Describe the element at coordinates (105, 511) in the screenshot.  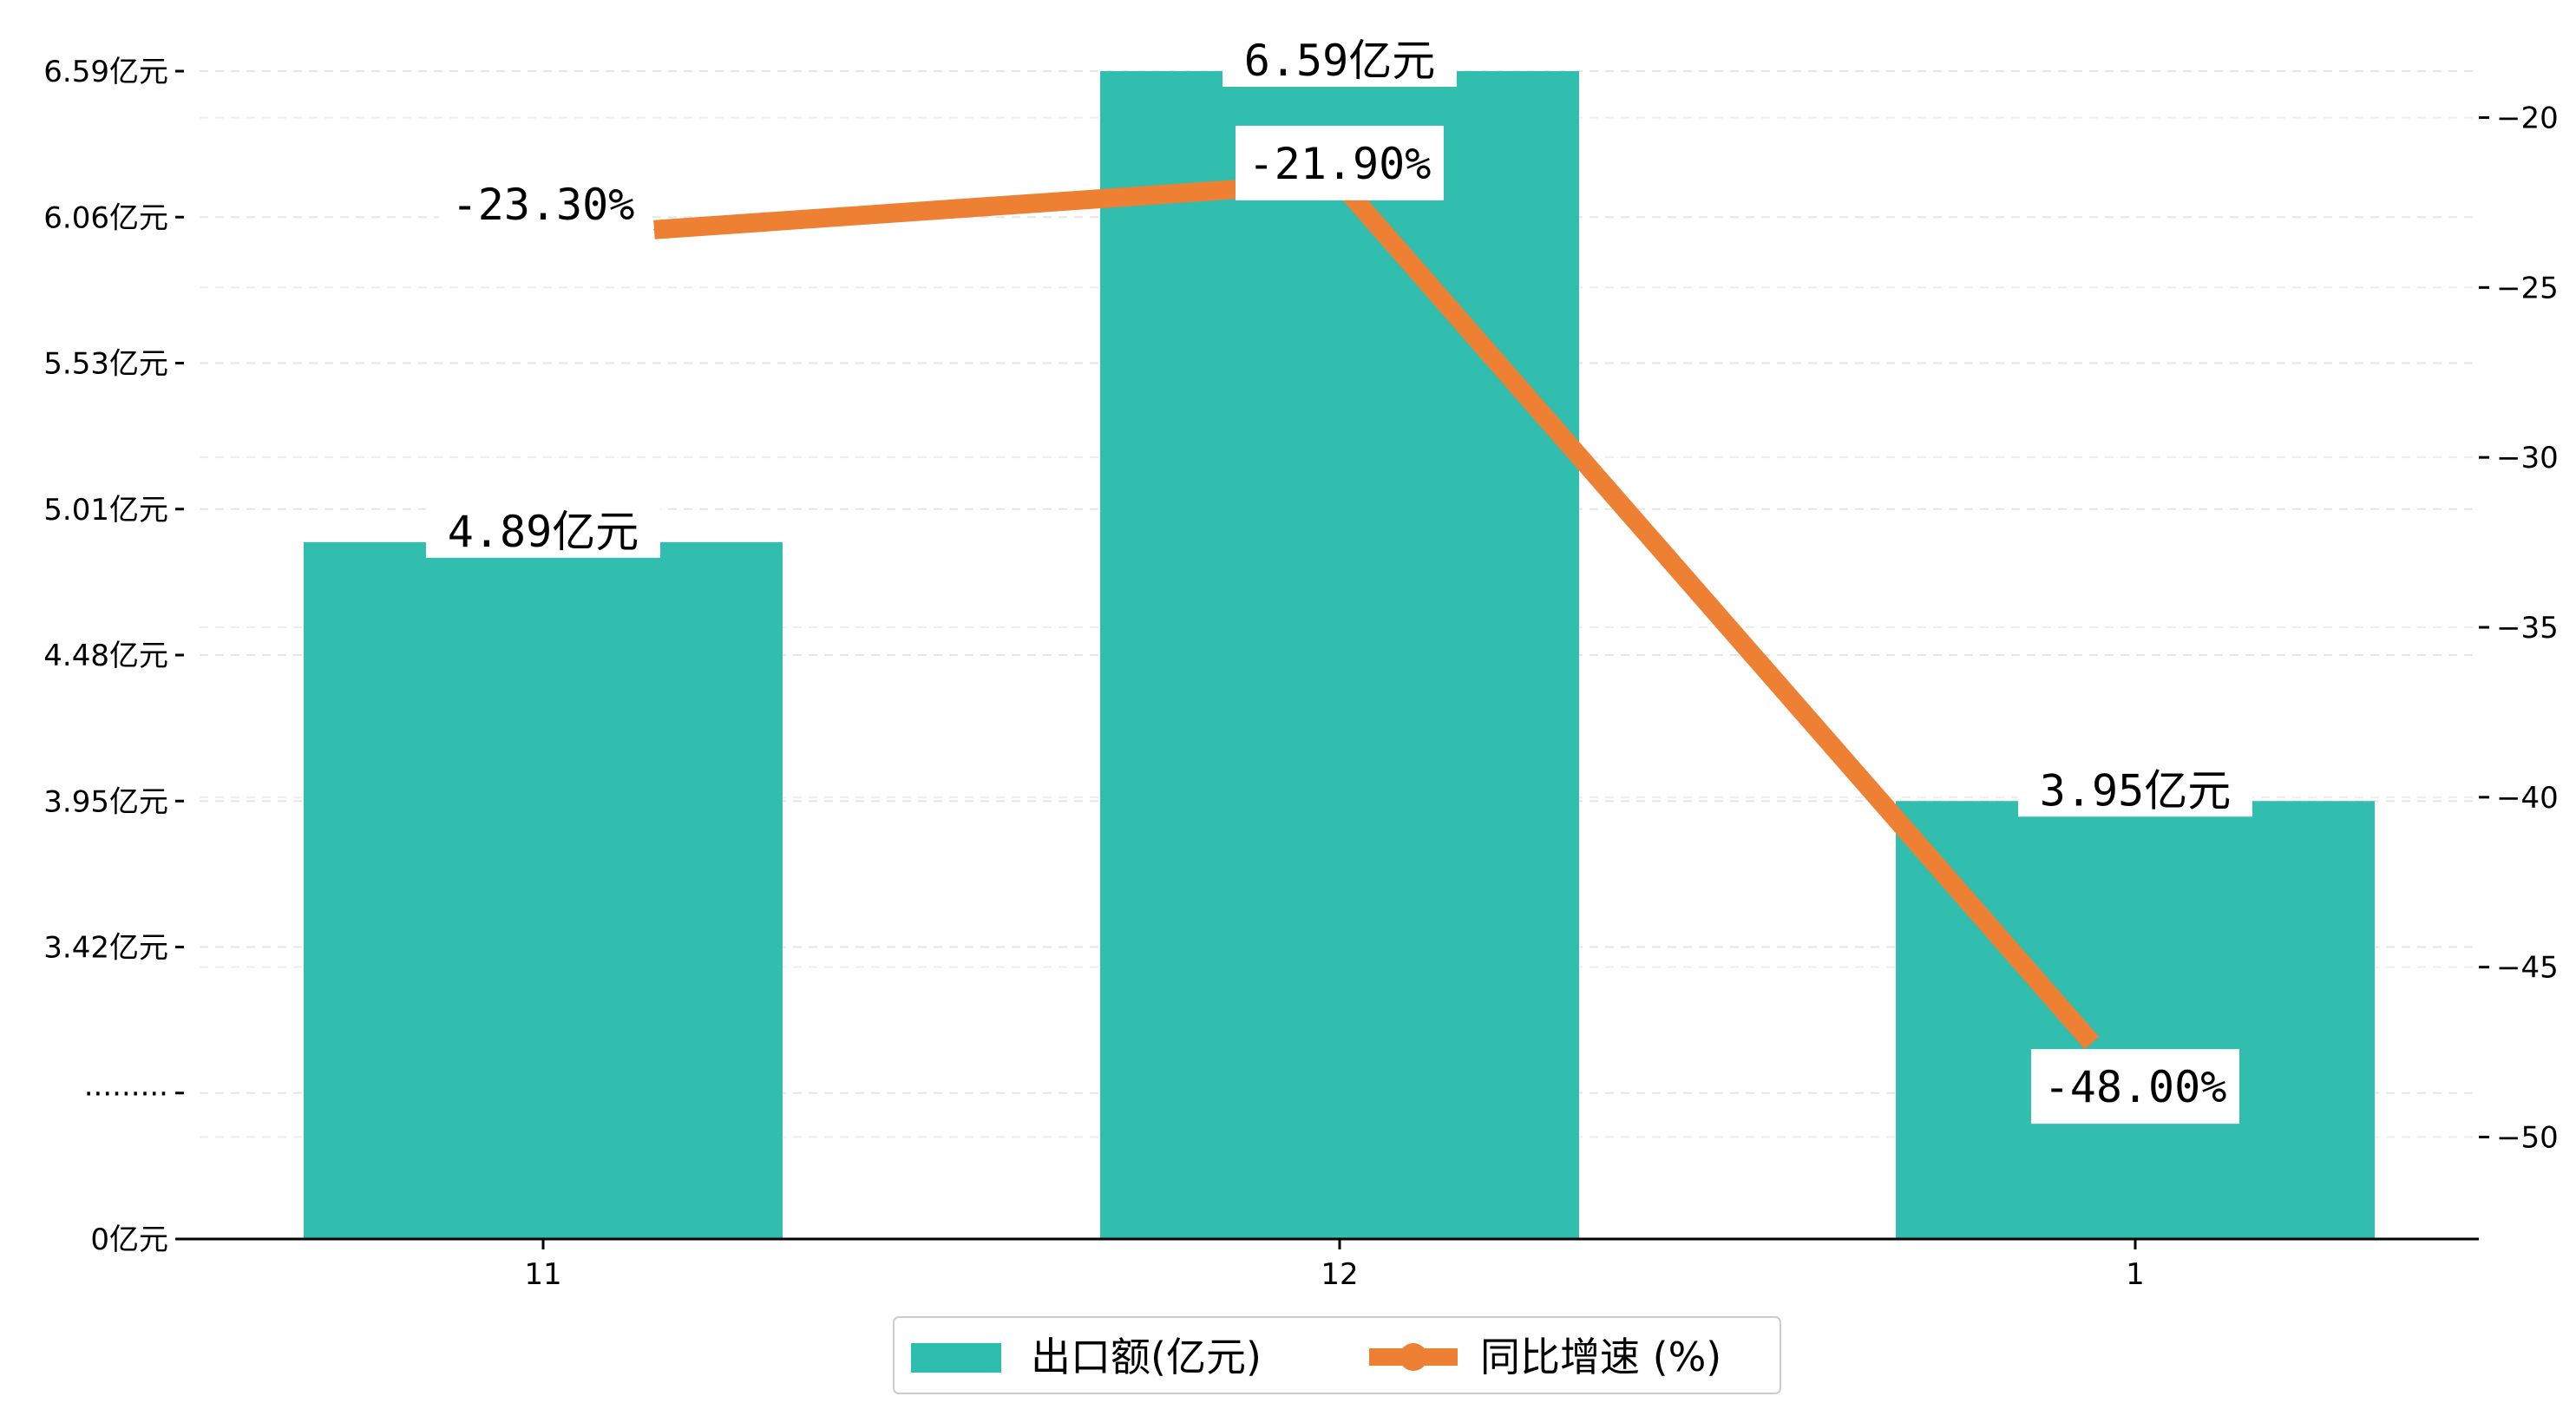
I see `y-left-tick-label: 5.01亿元` at that location.